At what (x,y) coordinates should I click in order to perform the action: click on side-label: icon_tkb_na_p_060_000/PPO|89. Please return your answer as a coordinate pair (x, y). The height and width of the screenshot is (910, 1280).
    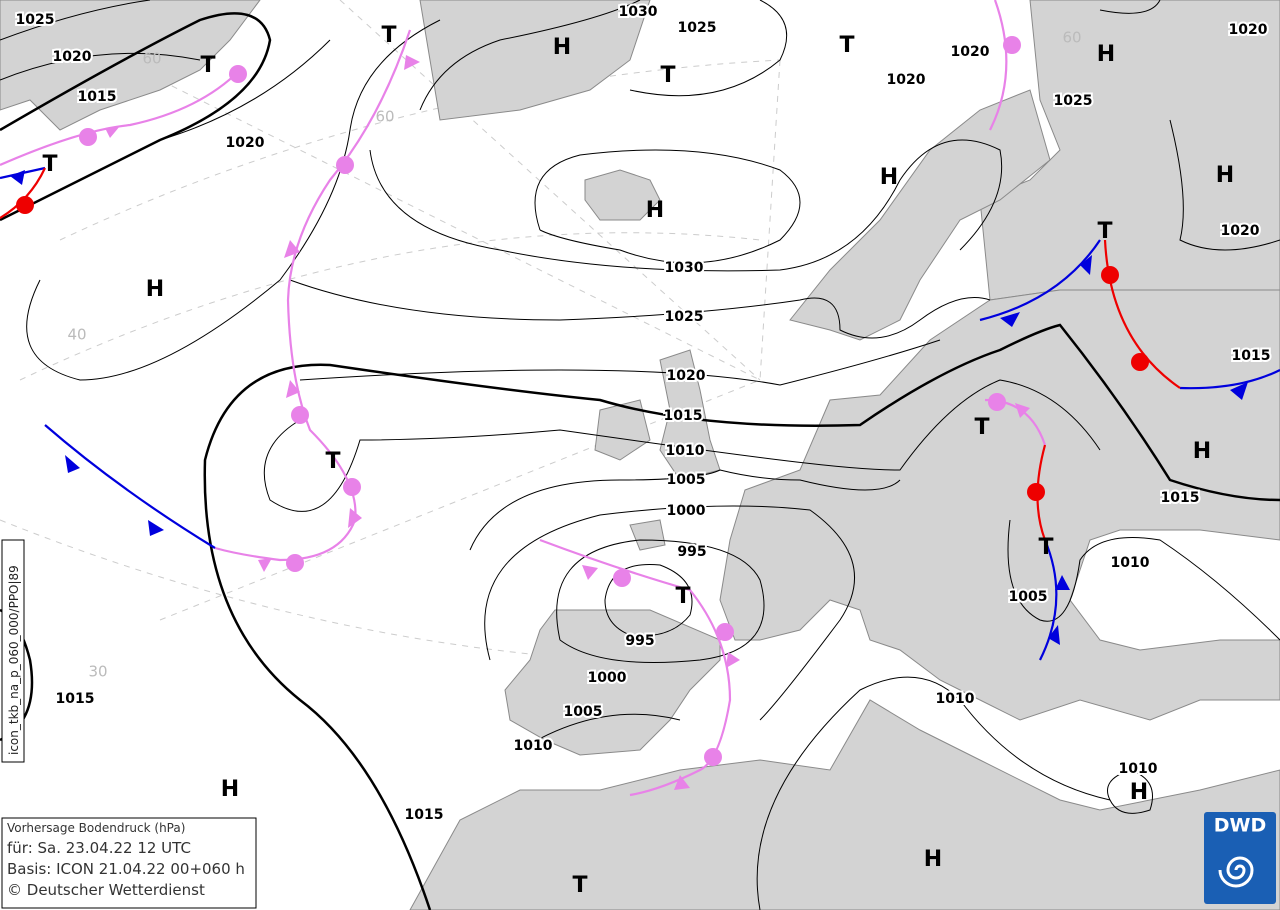
    Looking at the image, I should click on (14, 660).